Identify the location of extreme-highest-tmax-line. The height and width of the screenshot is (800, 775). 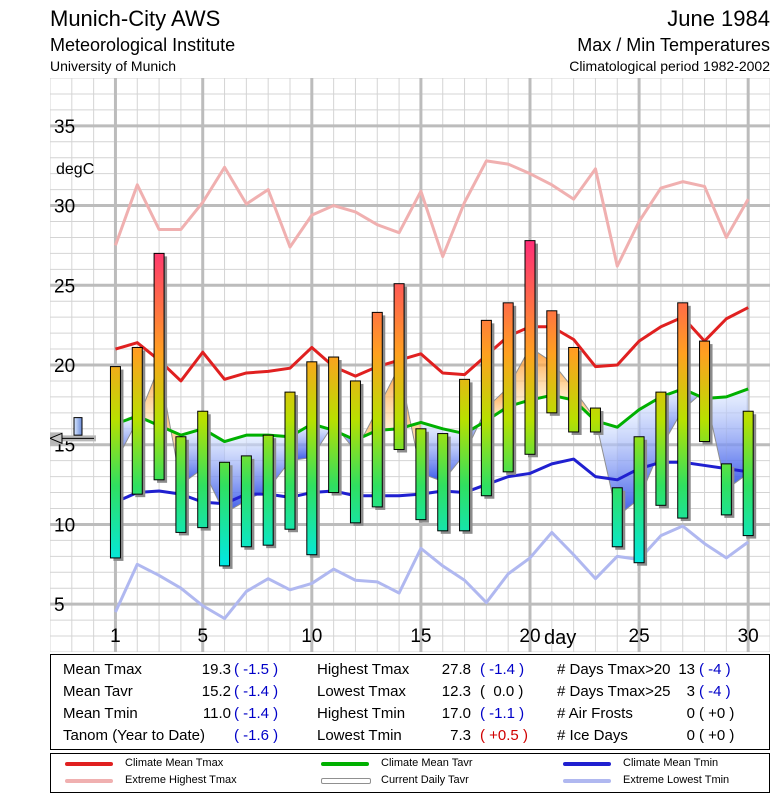
(432, 213).